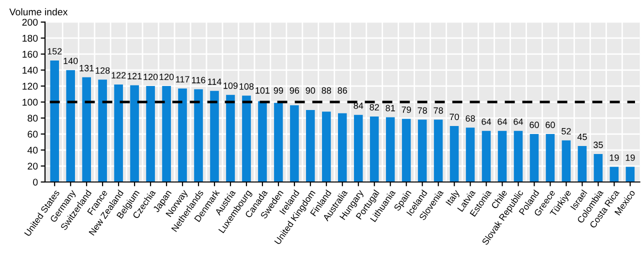  What do you see at coordinates (183, 79) in the screenshot?
I see `data-label: 117` at bounding box center [183, 79].